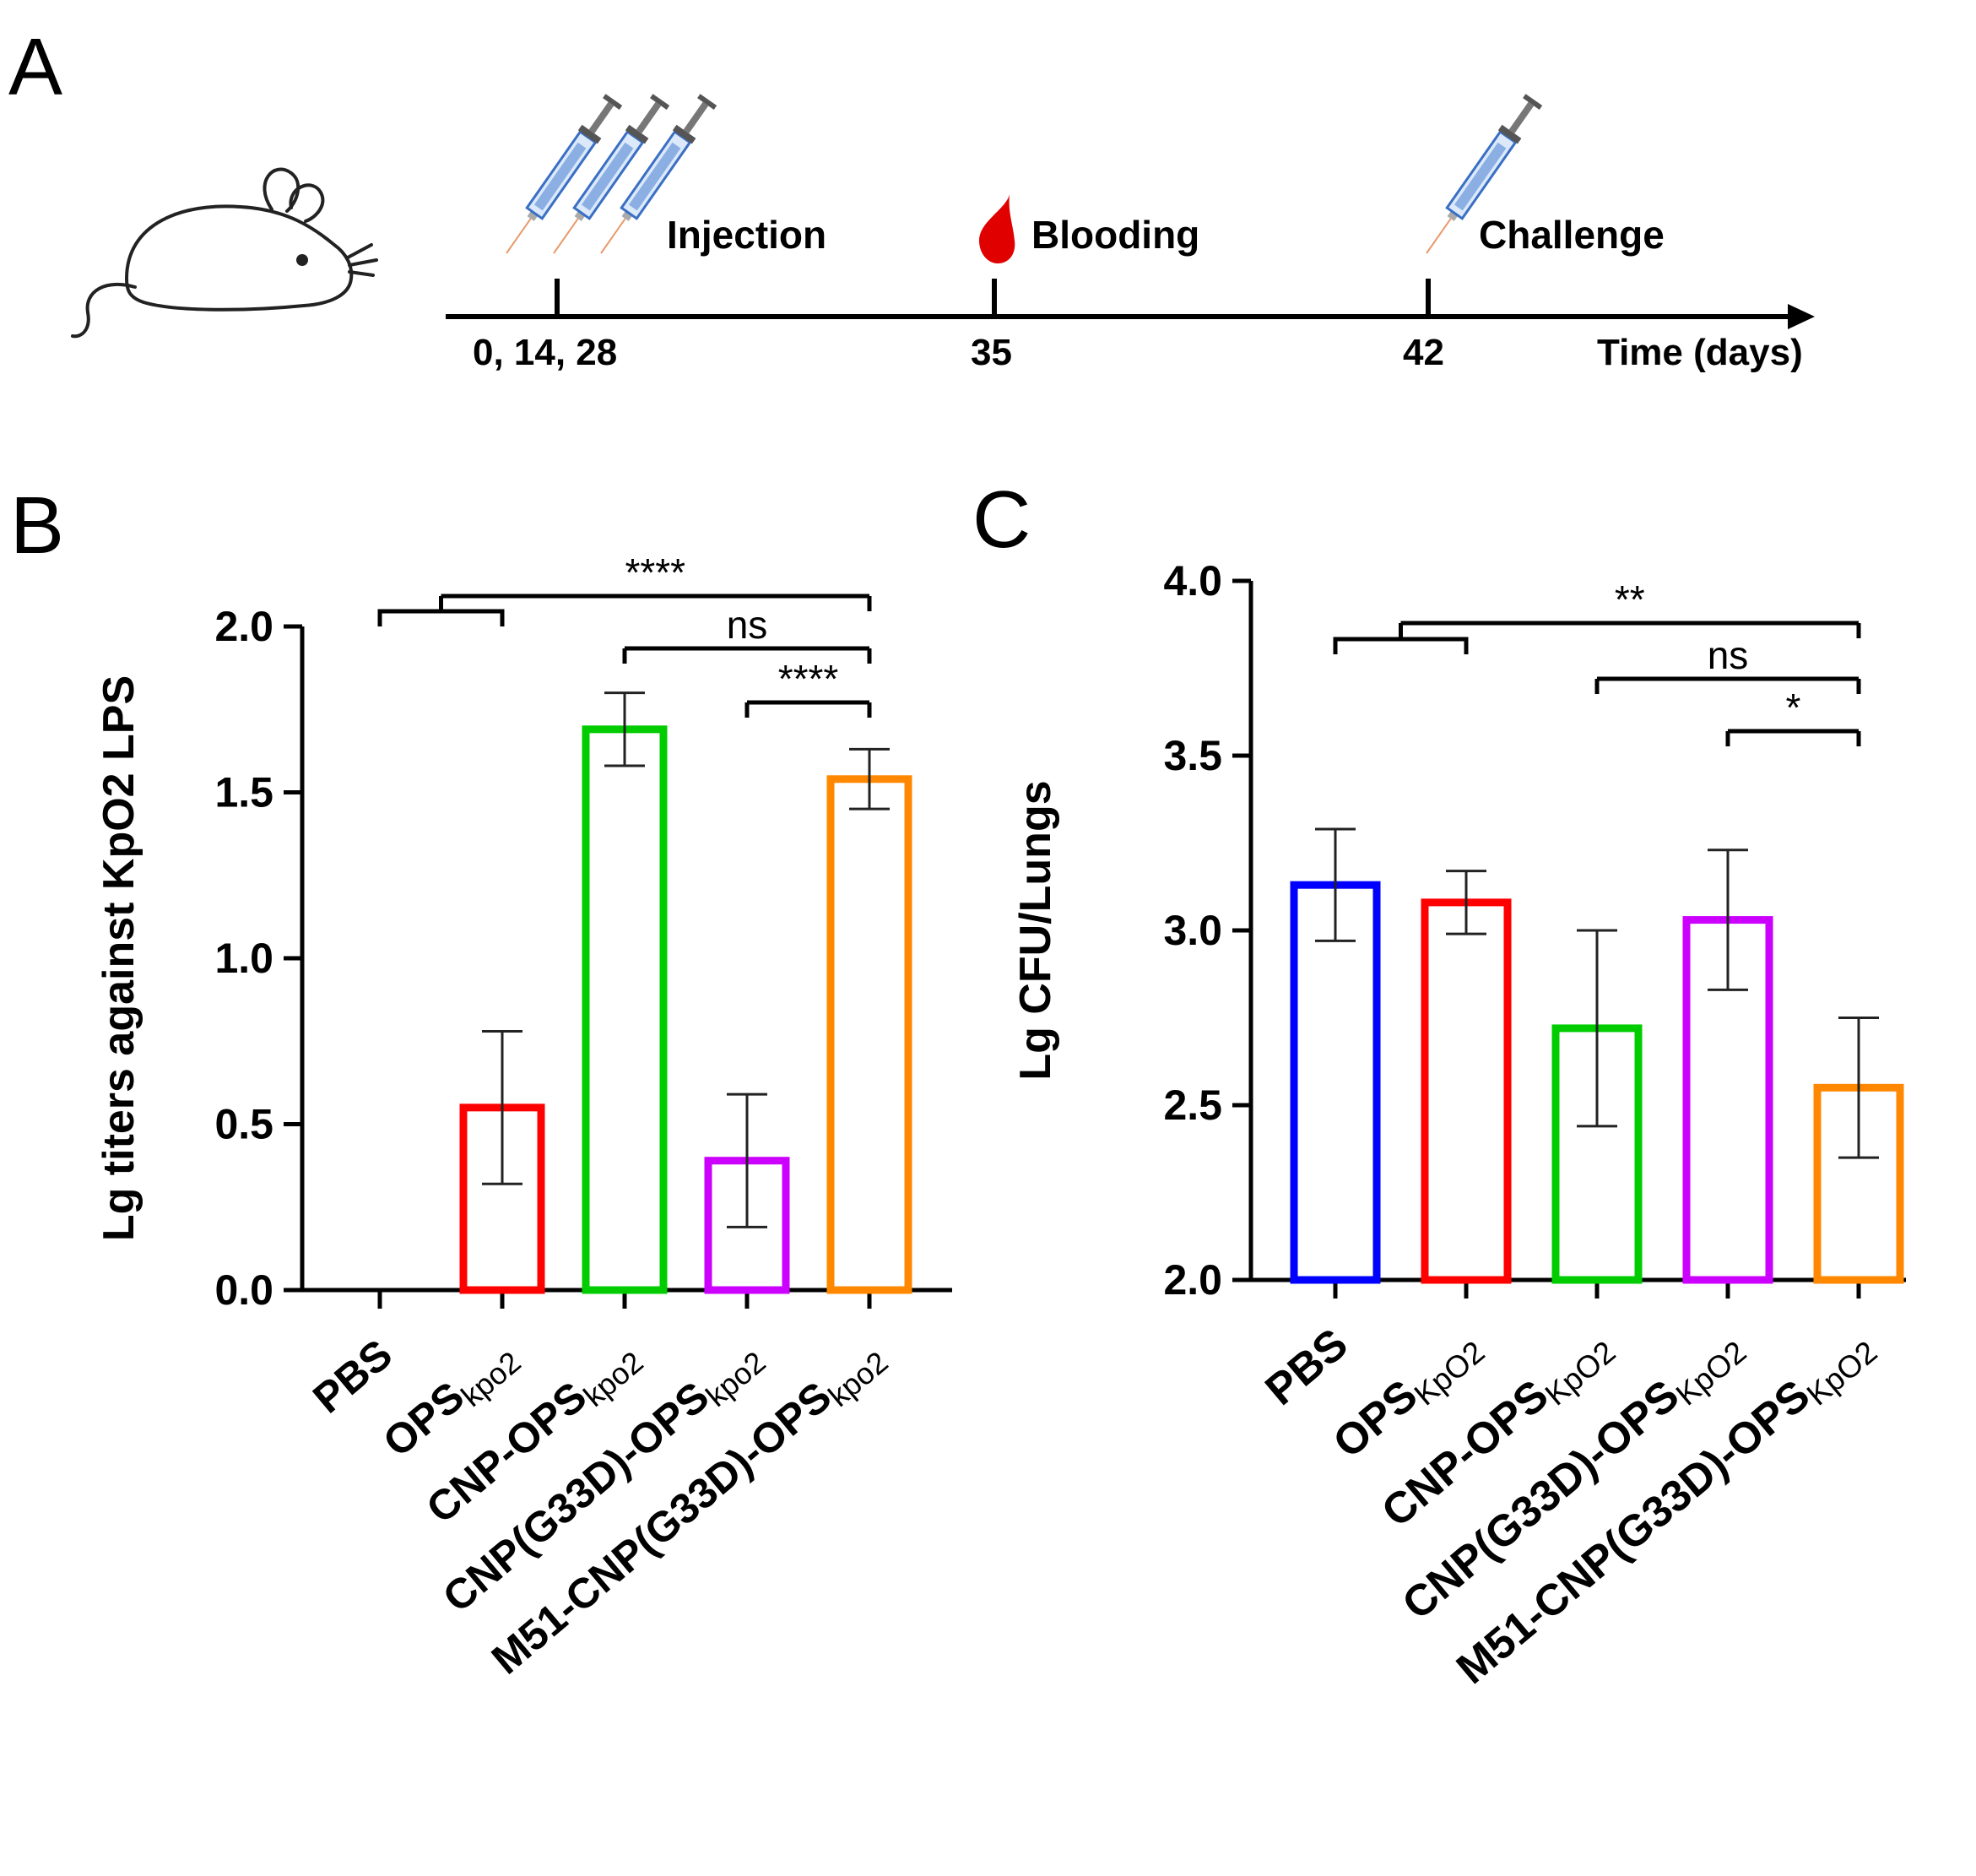  I want to click on day-label-injection: 0, 14, 28, so click(545, 352).